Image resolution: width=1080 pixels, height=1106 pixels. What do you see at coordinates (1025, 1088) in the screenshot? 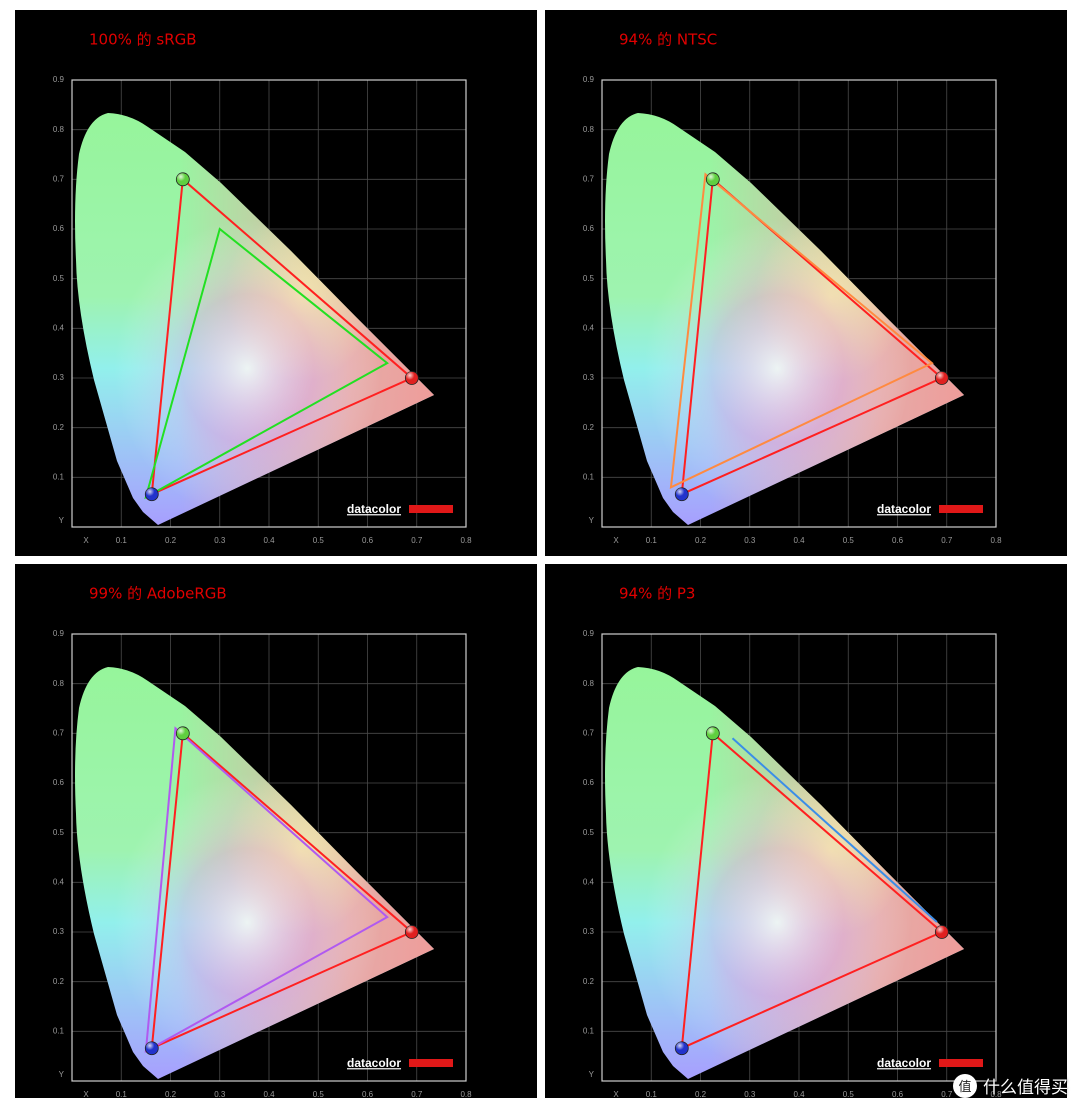
I see `watermark-text: 什么值得买` at bounding box center [1025, 1088].